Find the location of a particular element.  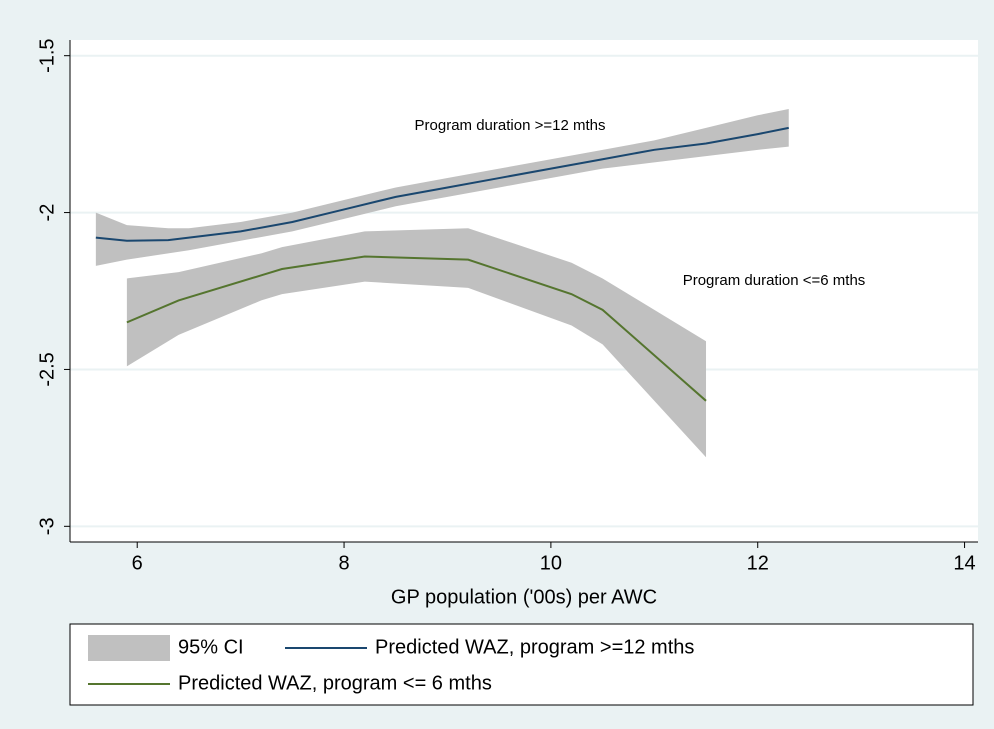

x-tick-label: 10 is located at coordinates (551, 563).